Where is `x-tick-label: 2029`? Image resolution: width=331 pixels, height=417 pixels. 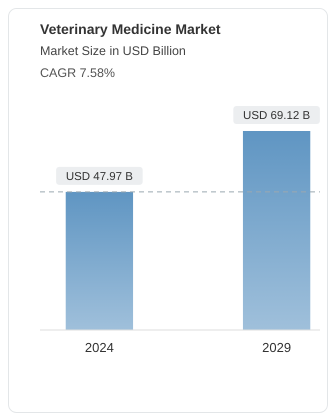
x-tick-label: 2029 is located at coordinates (277, 347).